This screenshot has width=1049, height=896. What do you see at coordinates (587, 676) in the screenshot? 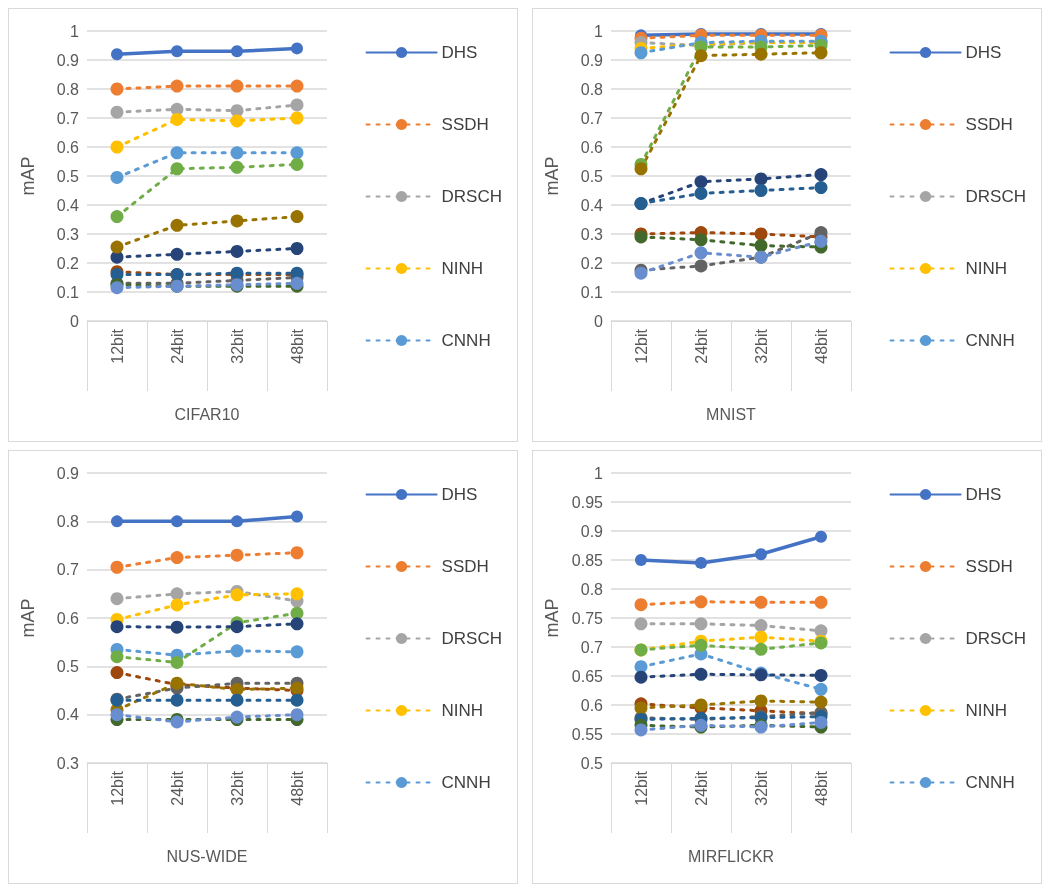
I see `y-tick-label: 0.65` at bounding box center [587, 676].